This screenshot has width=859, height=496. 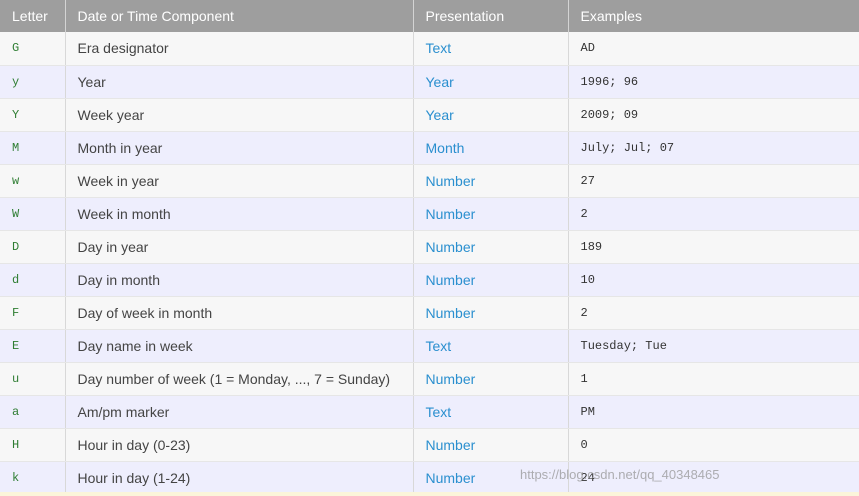 What do you see at coordinates (33, 313) in the screenshot?
I see `cell-letter: F` at bounding box center [33, 313].